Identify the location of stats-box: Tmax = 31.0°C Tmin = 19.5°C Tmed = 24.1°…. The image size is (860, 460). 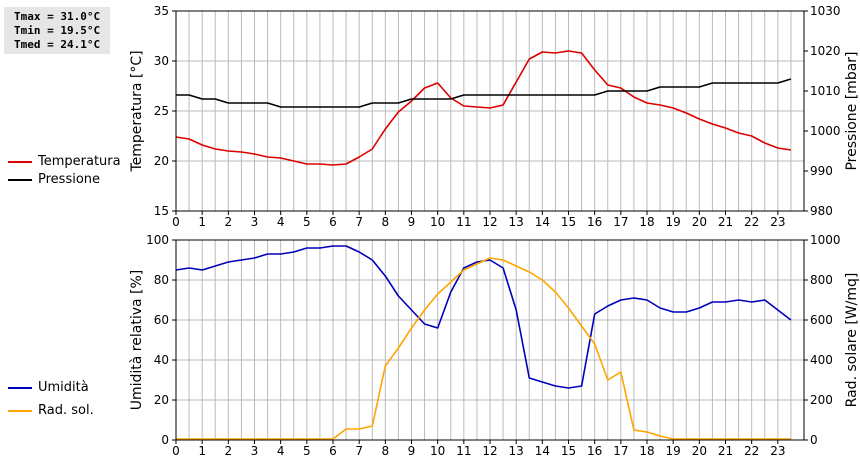
(57, 30).